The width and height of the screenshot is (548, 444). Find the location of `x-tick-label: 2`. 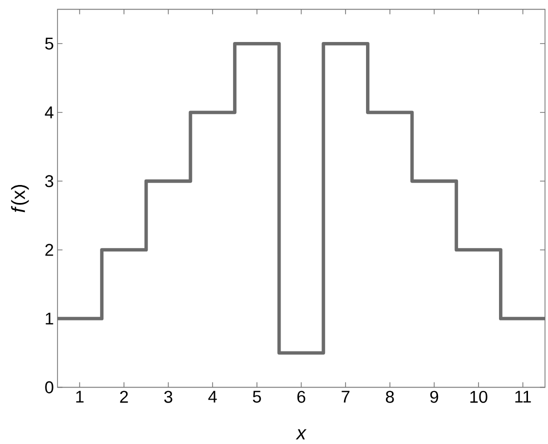

x-tick-label: 2 is located at coordinates (124, 396).